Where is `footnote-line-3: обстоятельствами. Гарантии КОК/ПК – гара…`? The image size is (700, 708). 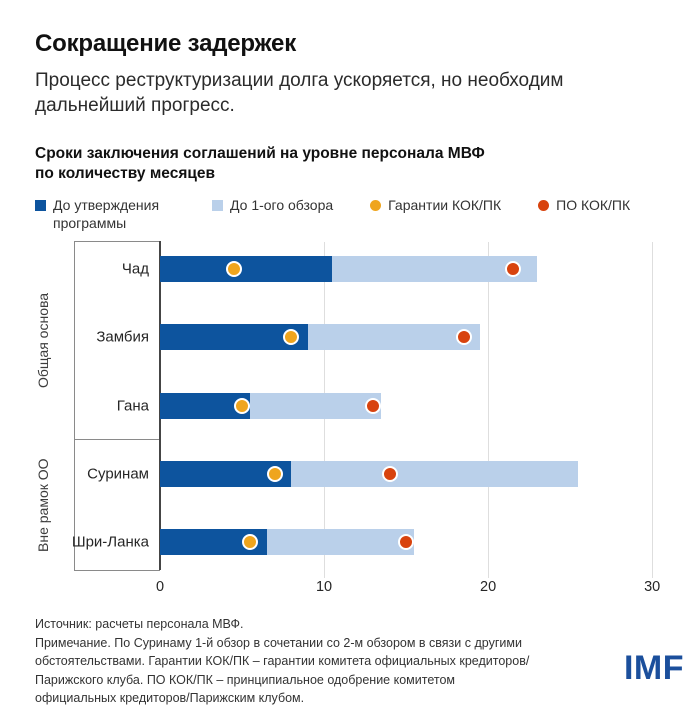
footnote-line-3: обстоятельствами. Гарантии КОК/ПК – гара… is located at coordinates (282, 661).